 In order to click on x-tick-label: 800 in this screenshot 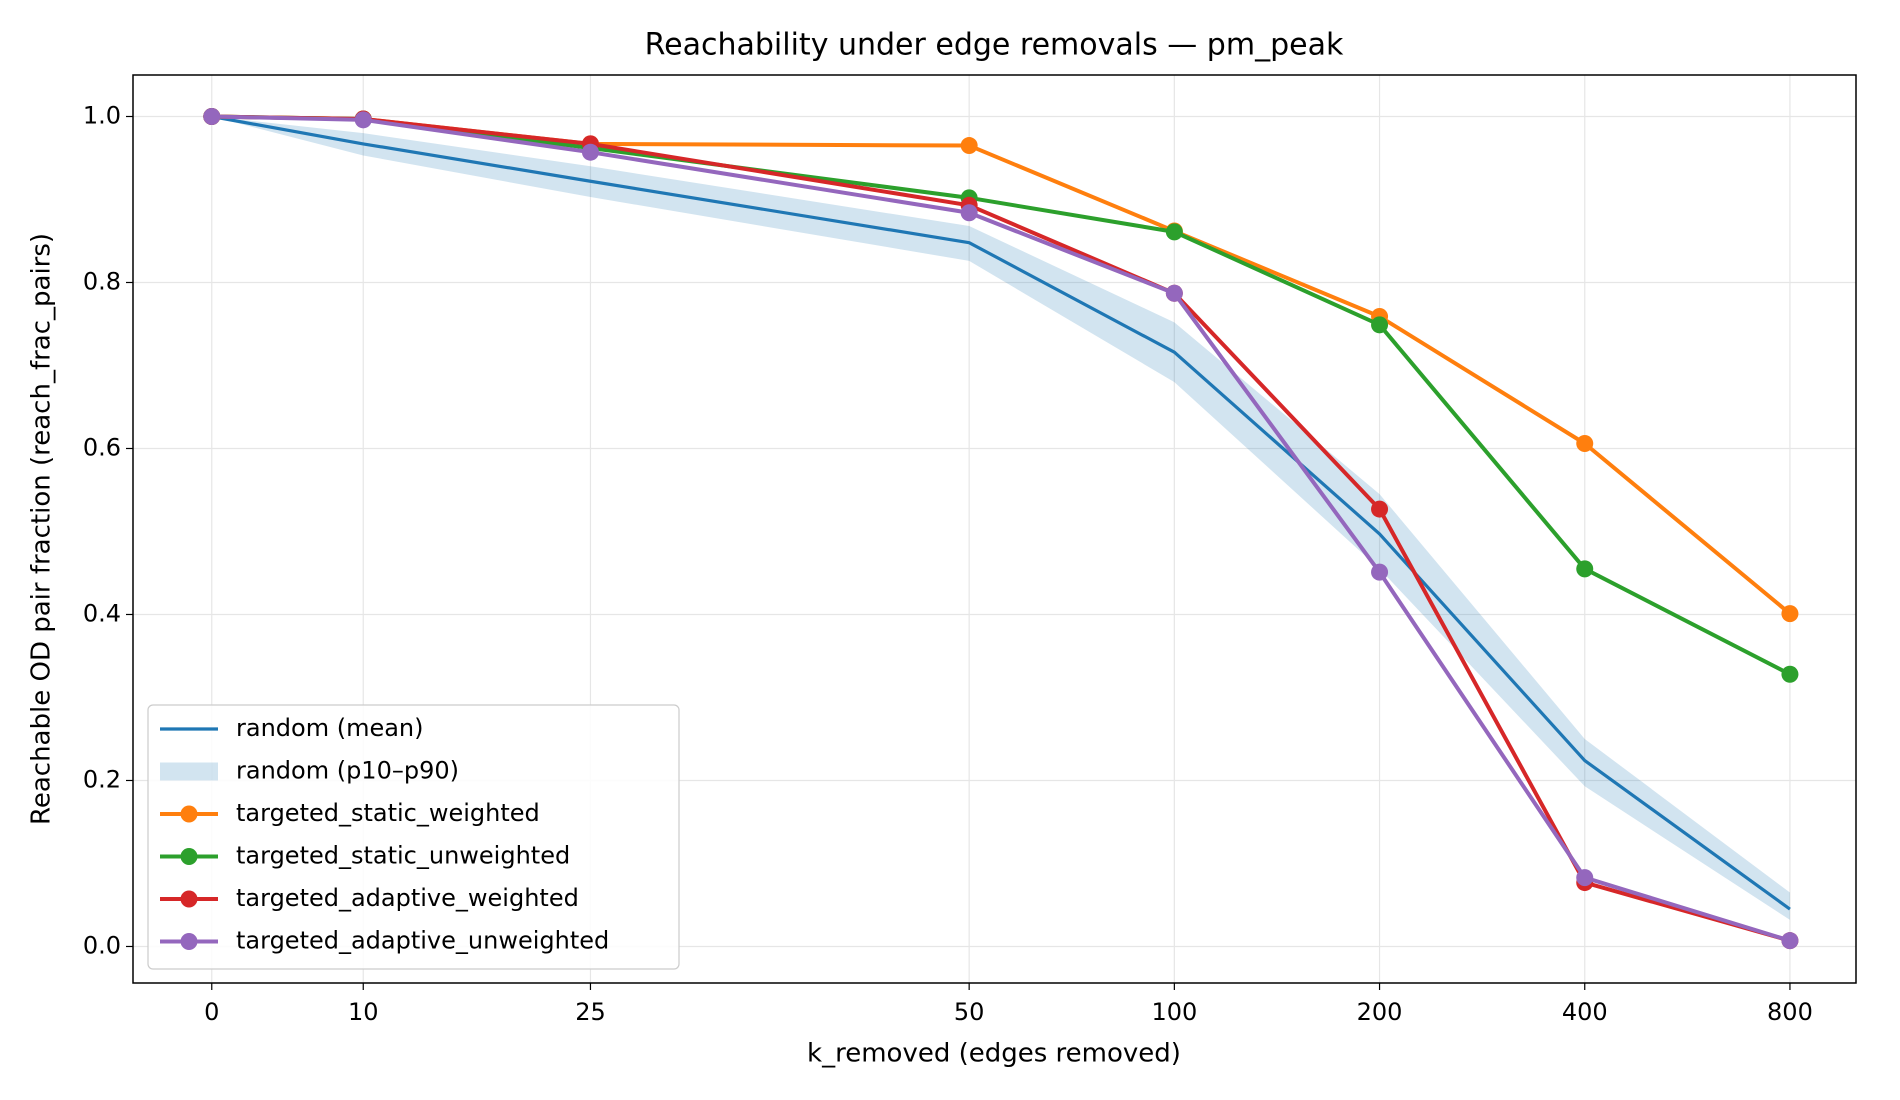, I will do `click(1790, 1012)`.